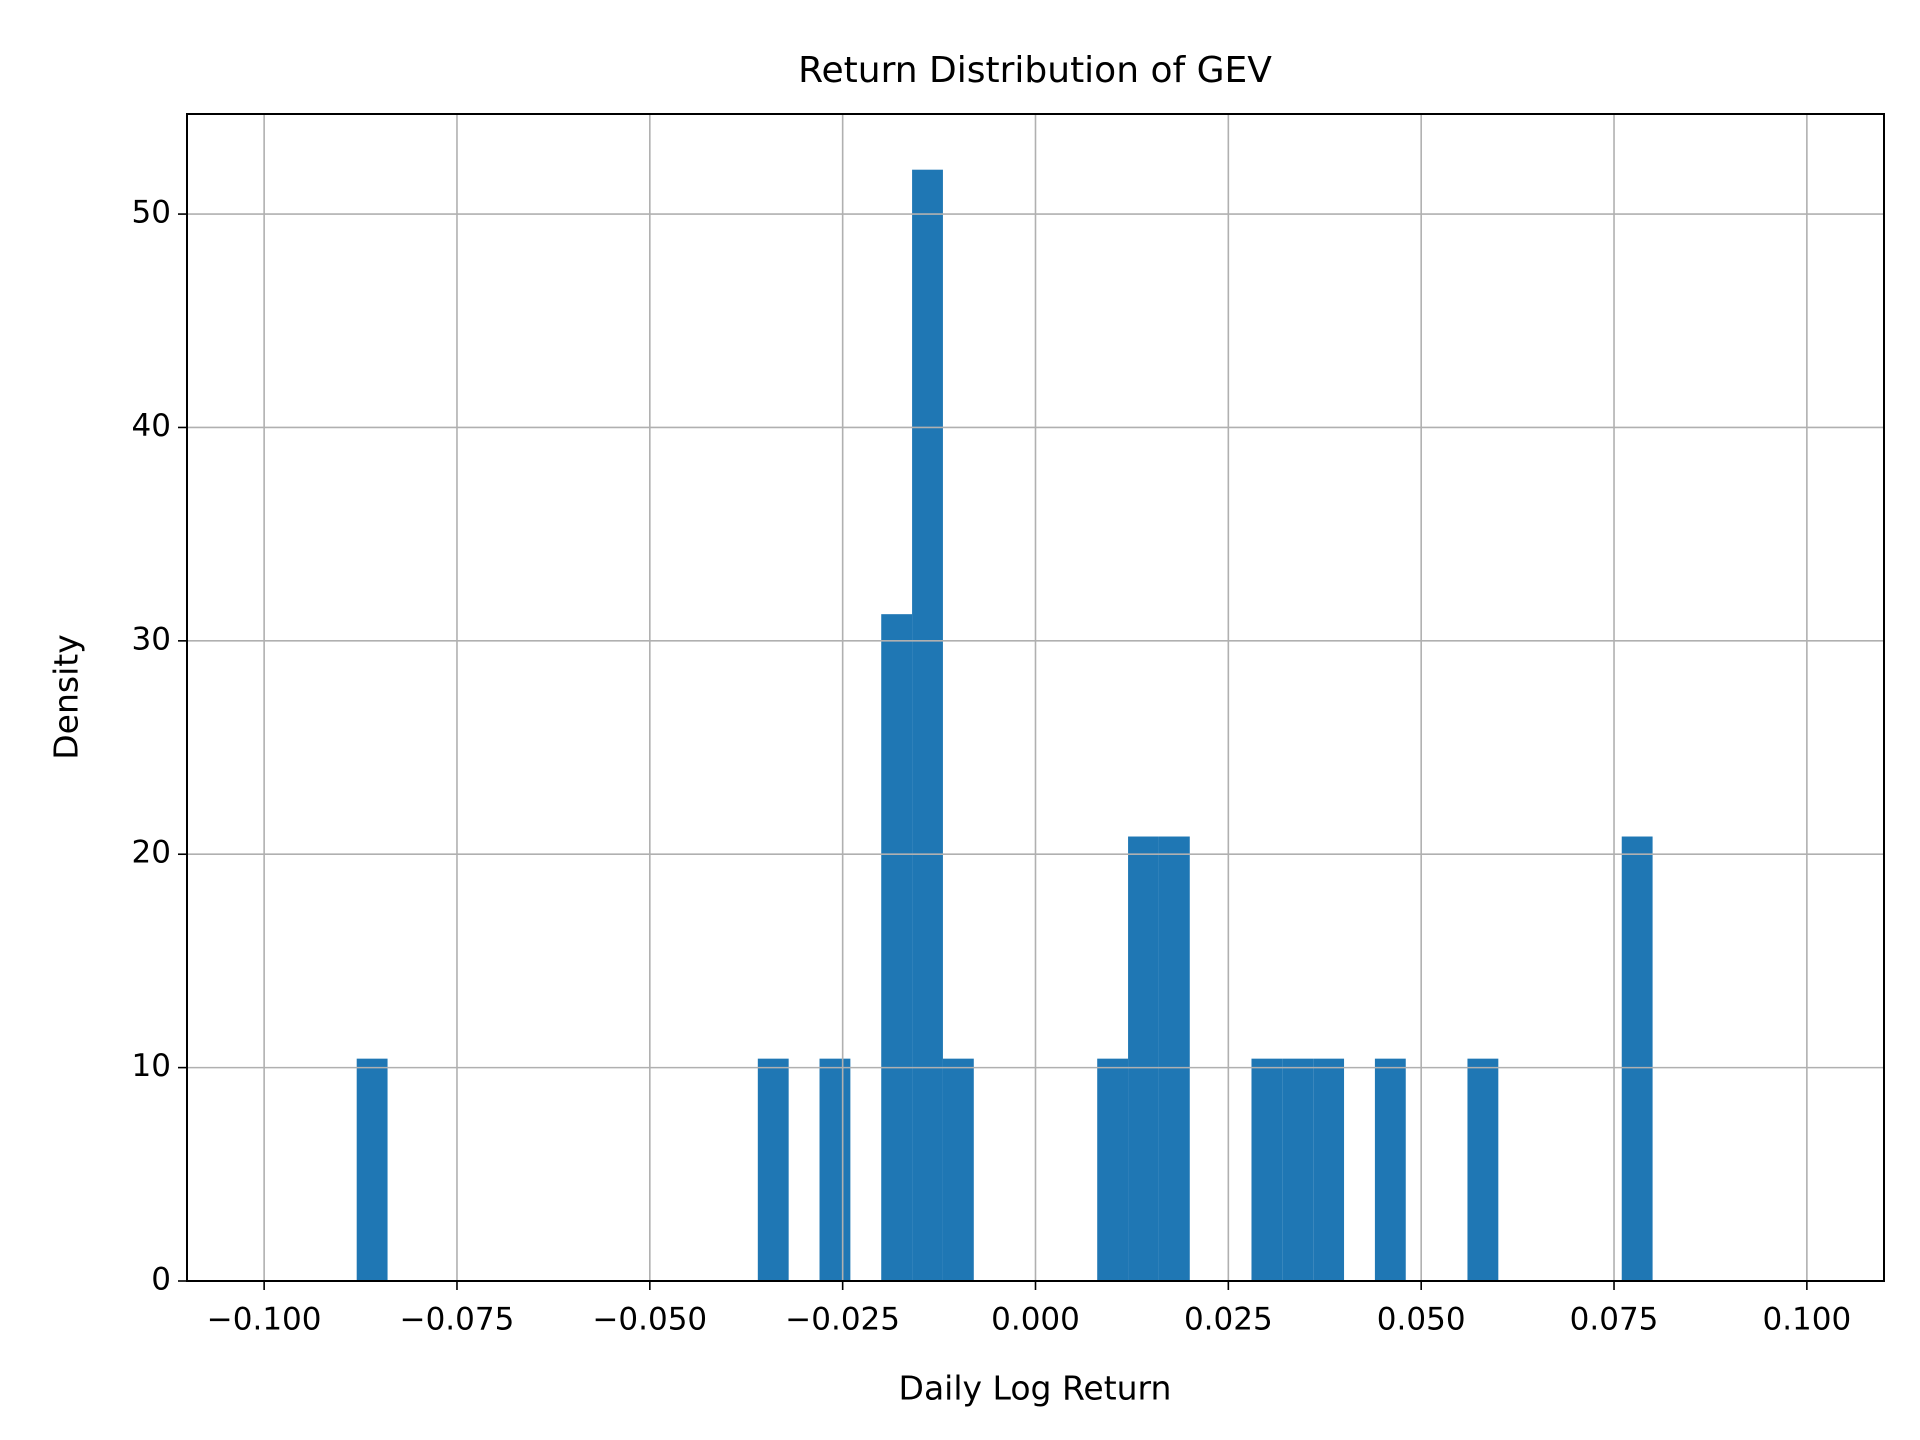 The image size is (1920, 1440). What do you see at coordinates (66, 696) in the screenshot?
I see `y-axis-label: Density` at bounding box center [66, 696].